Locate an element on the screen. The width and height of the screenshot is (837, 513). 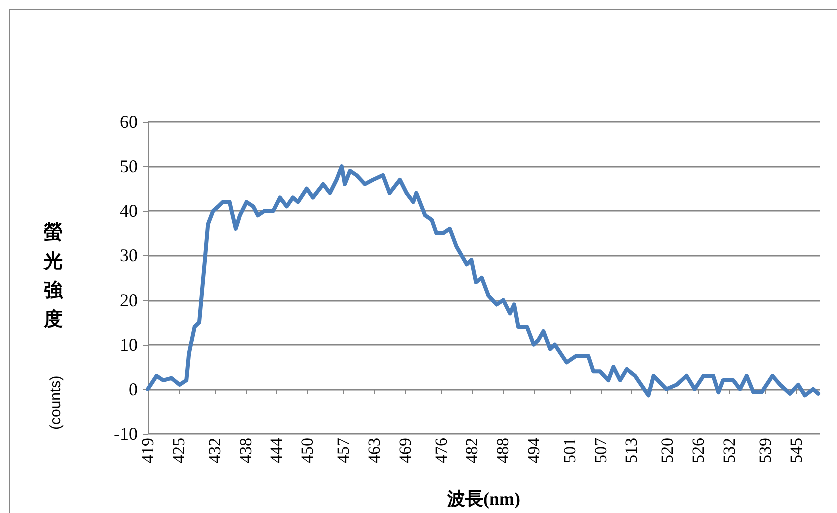
text: 螢光強度(counts) is located at coordinates (54, 326).